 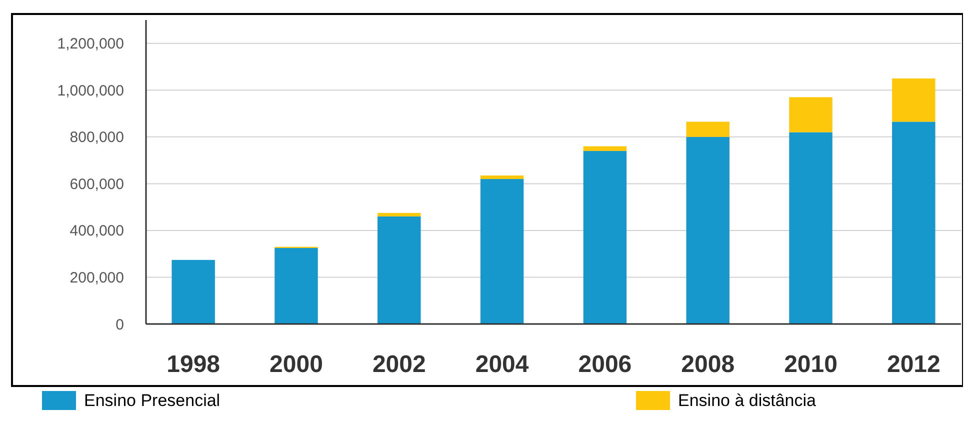 I want to click on legend-label: Ensino Presencial, so click(x=152, y=400).